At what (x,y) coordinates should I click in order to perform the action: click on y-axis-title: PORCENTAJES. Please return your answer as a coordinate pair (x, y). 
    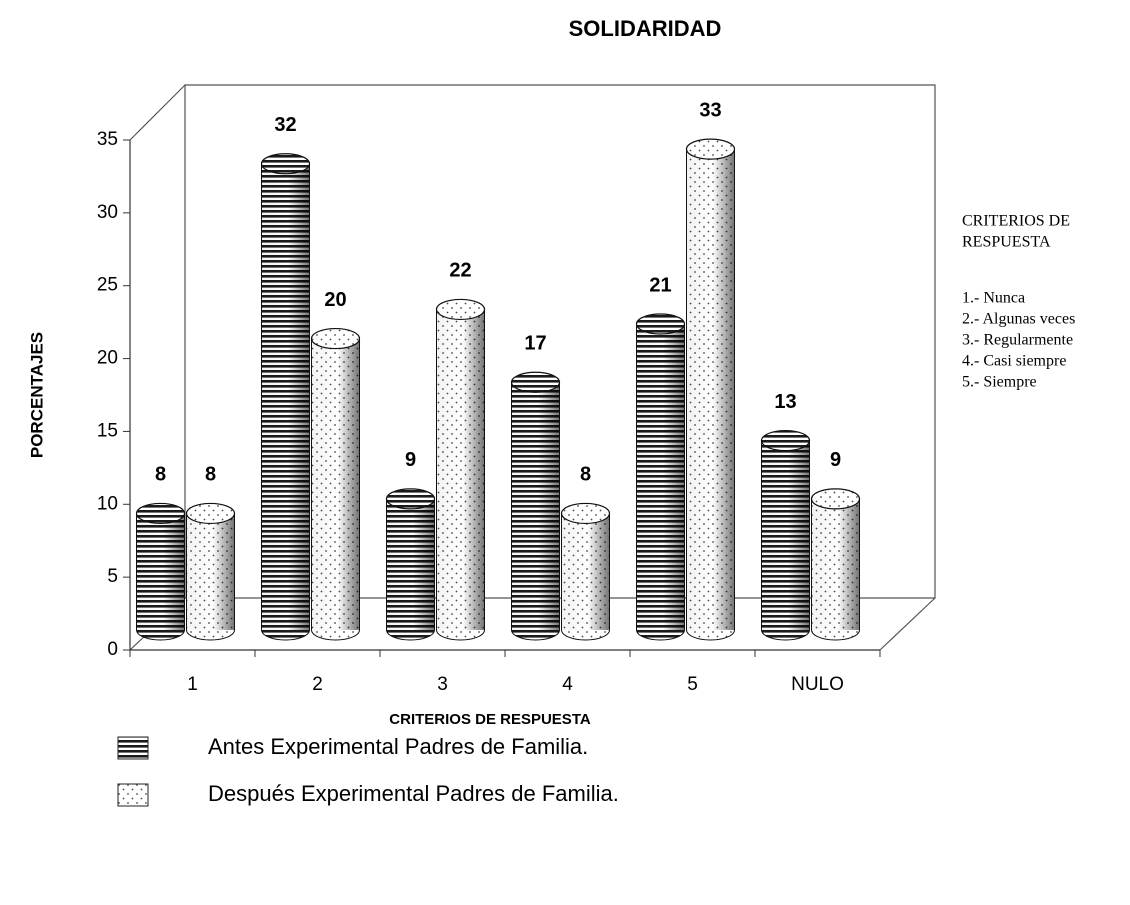
    Looking at the image, I should click on (36, 395).